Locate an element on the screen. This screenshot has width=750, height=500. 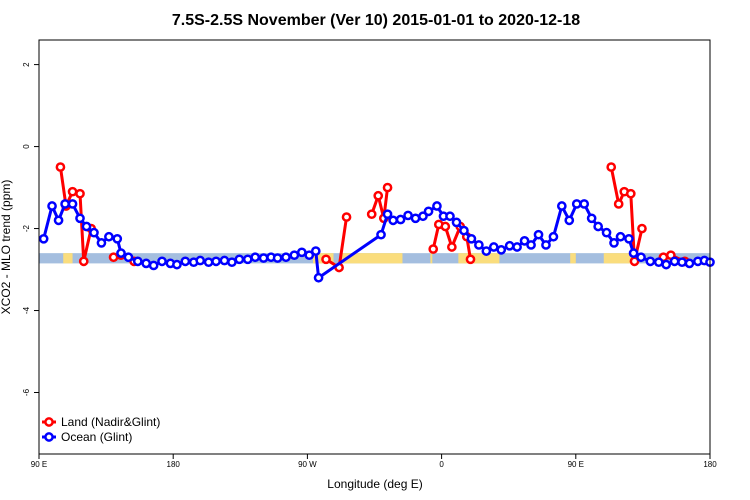
y-axis-label: XCO2 - MLO trend (ppm) is located at coordinates (6, 247).